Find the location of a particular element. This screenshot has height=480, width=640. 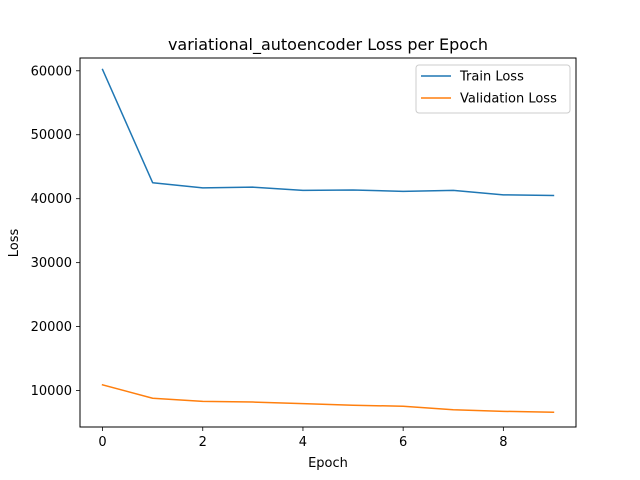

x-tick-label-4: 8 is located at coordinates (503, 442).